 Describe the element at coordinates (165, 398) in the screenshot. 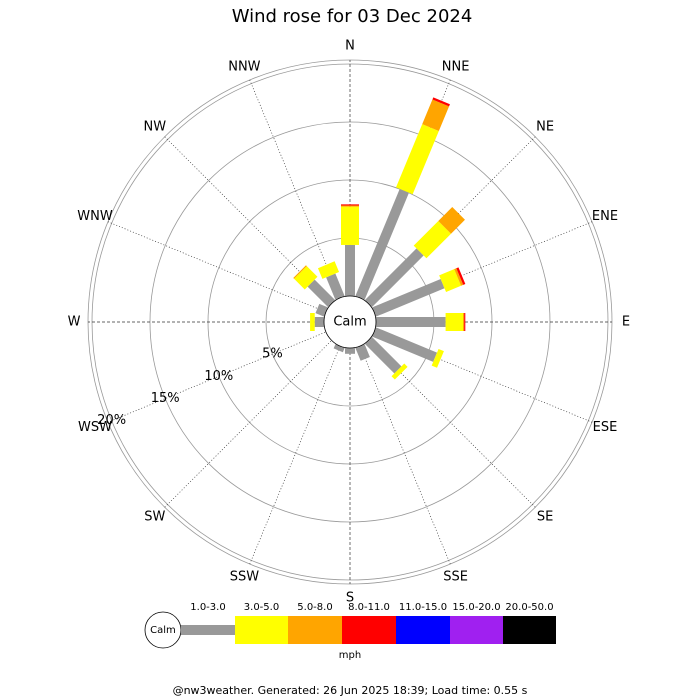

I see `ring-label: 15%` at that location.